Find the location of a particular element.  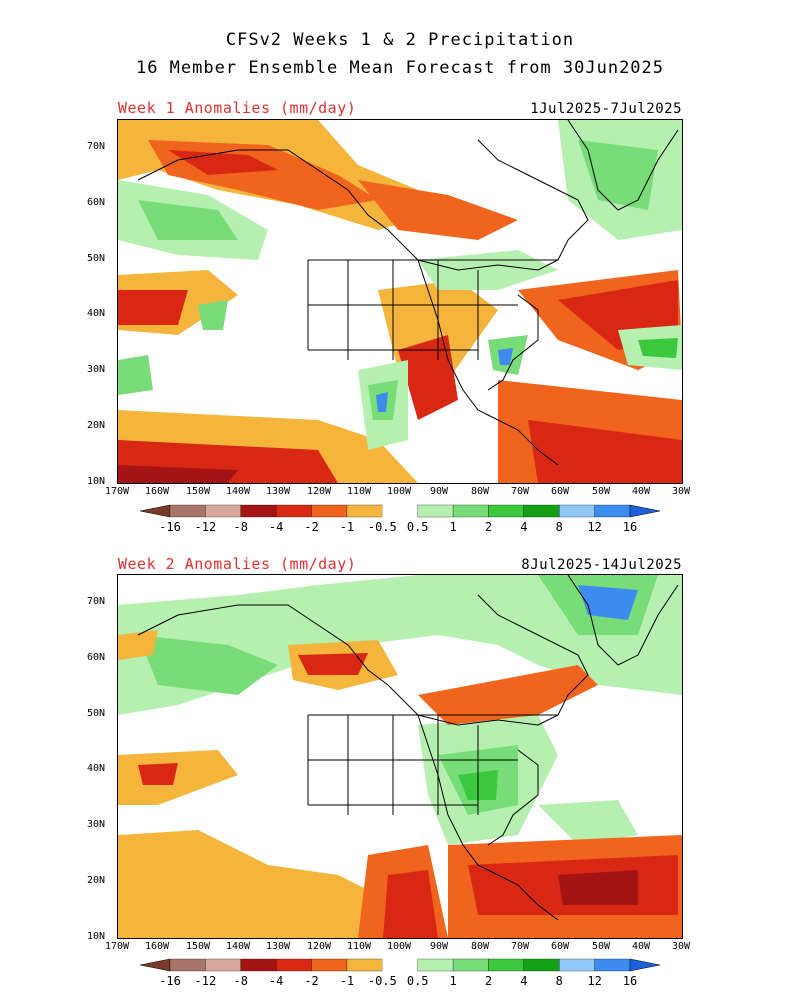

legend-tick-label: 2 is located at coordinates (488, 981).